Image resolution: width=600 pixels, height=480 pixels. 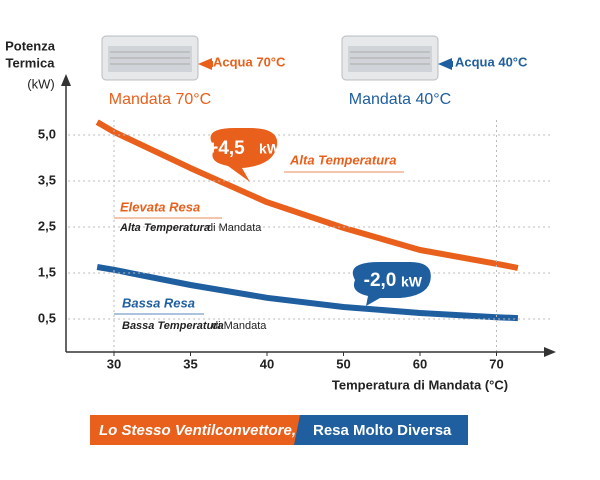 What do you see at coordinates (380, 280) in the screenshot?
I see `diff-value: -2,0` at bounding box center [380, 280].